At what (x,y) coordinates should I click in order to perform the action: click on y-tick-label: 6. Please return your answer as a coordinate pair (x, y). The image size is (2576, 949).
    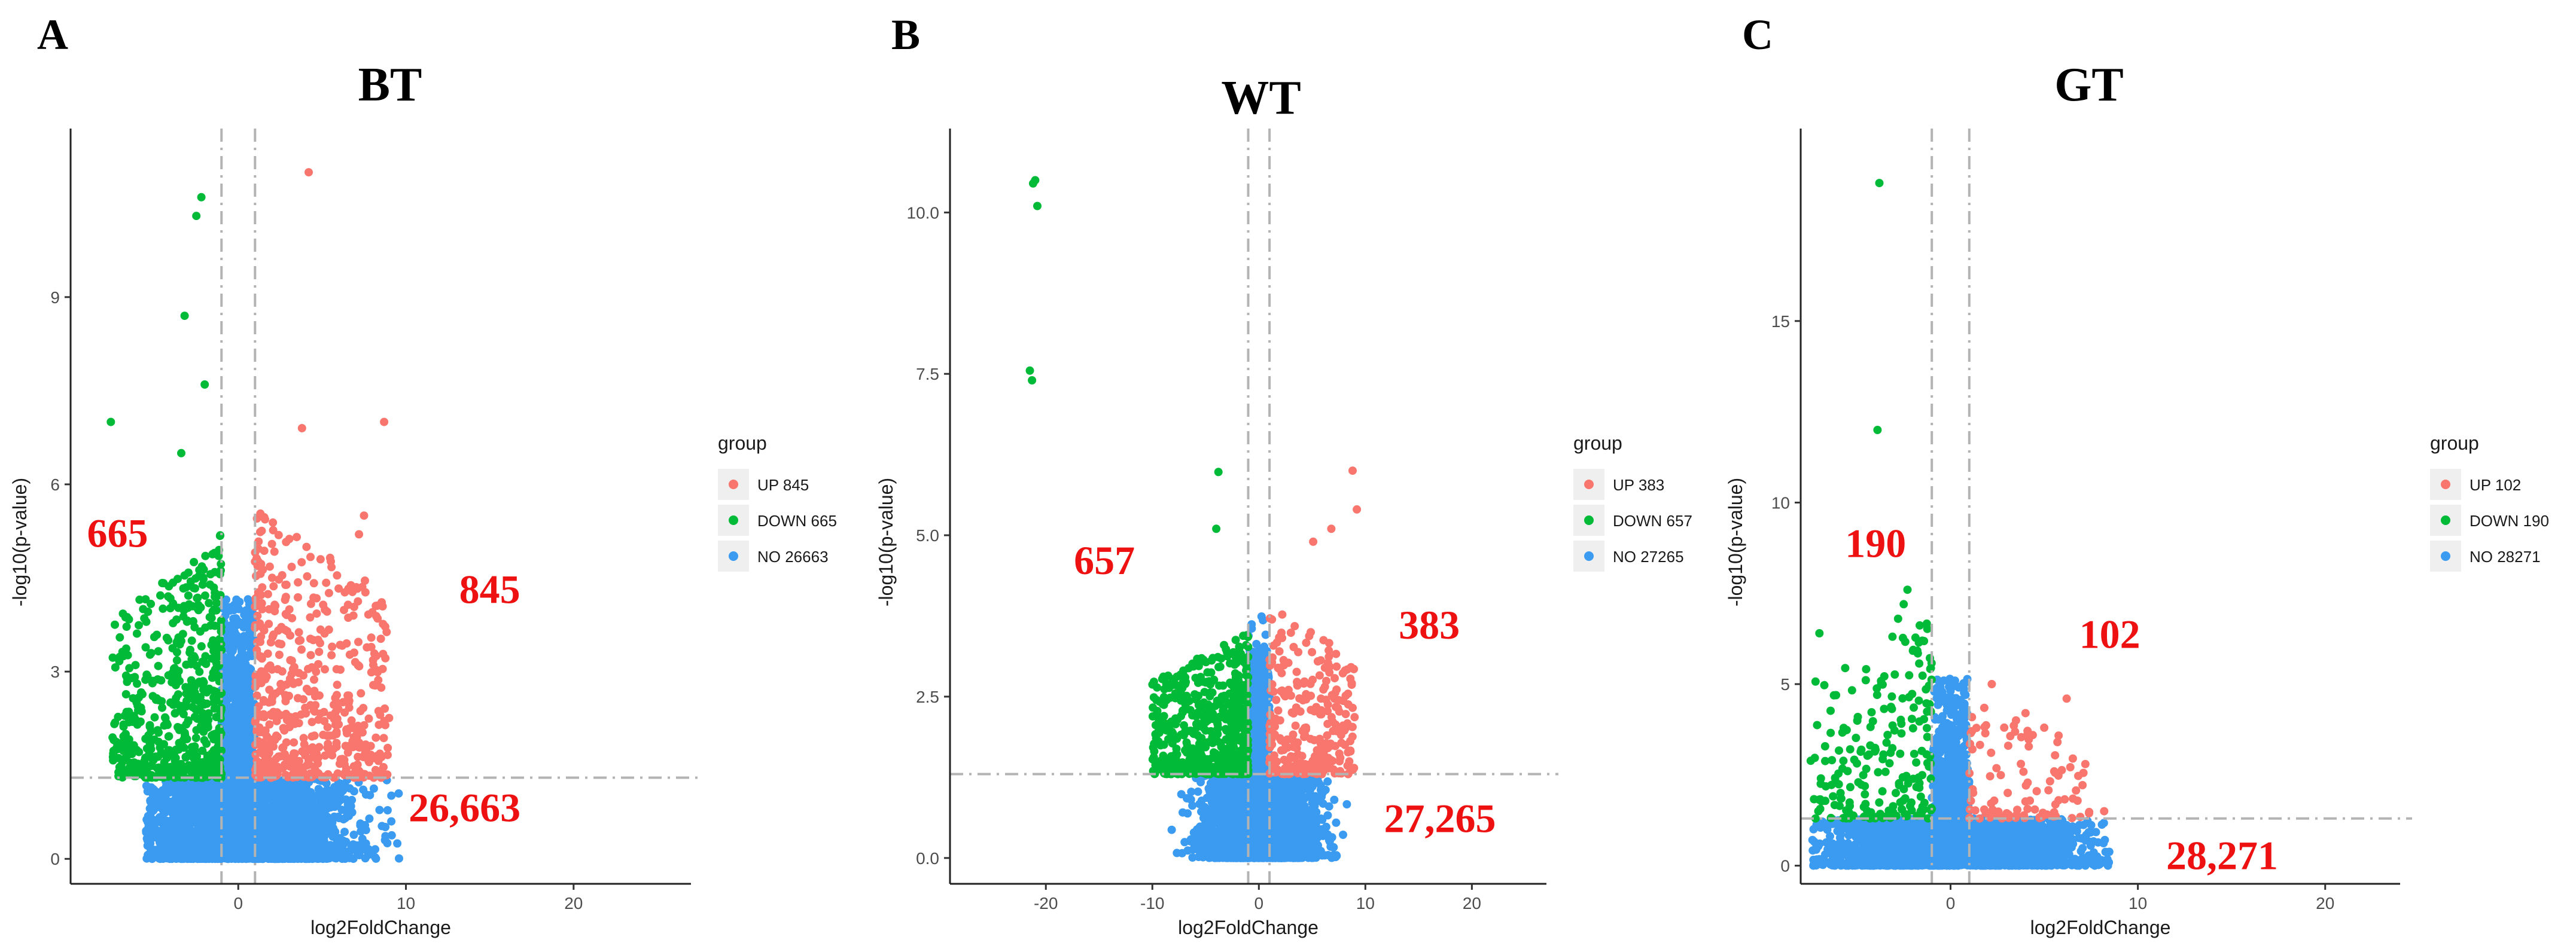
    Looking at the image, I should click on (55, 485).